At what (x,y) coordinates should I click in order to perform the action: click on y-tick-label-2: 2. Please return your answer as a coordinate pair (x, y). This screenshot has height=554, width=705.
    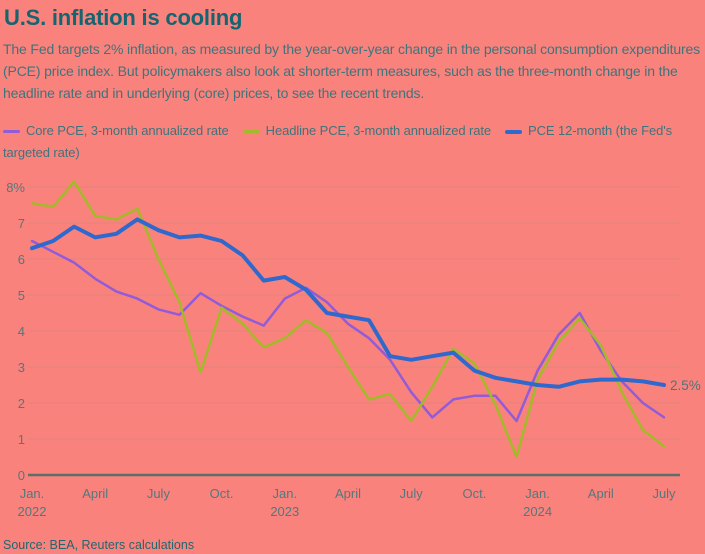
    Looking at the image, I should click on (21, 403).